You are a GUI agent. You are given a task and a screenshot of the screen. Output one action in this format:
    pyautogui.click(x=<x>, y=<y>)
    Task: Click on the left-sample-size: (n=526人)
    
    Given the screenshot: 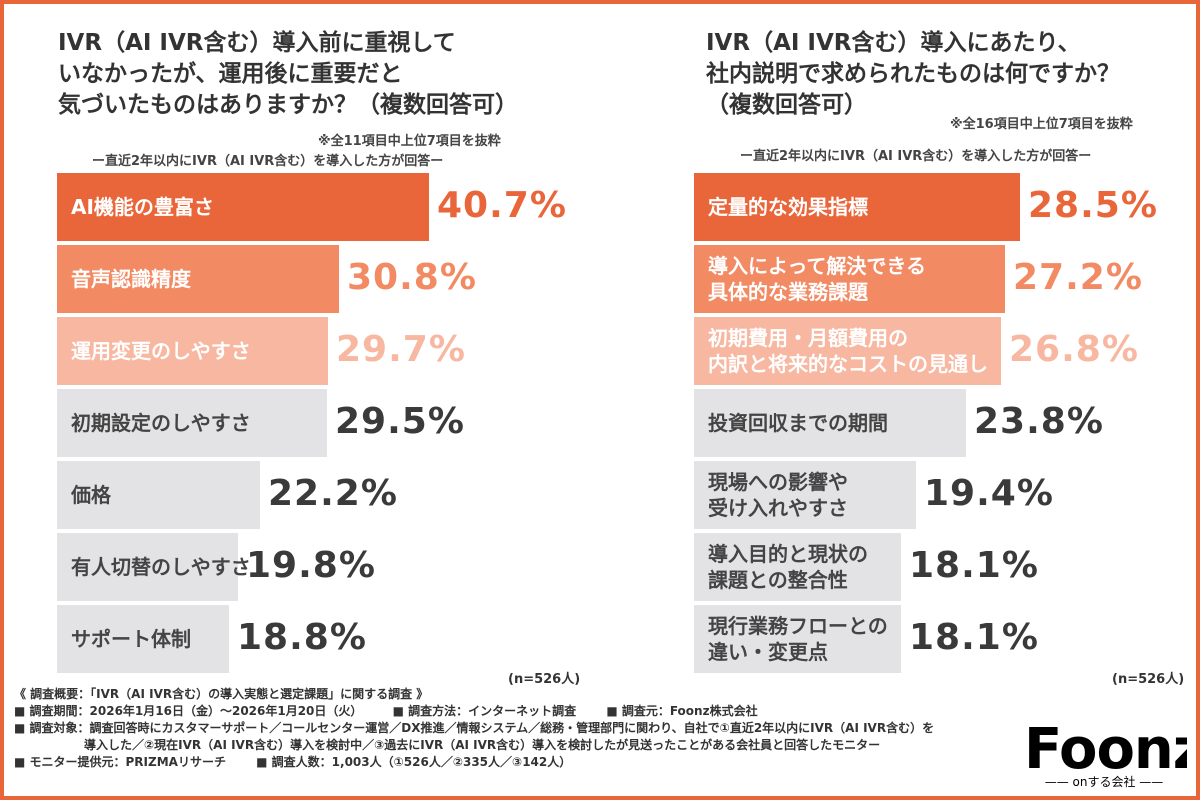 What is the action you would take?
    pyautogui.click(x=544, y=679)
    